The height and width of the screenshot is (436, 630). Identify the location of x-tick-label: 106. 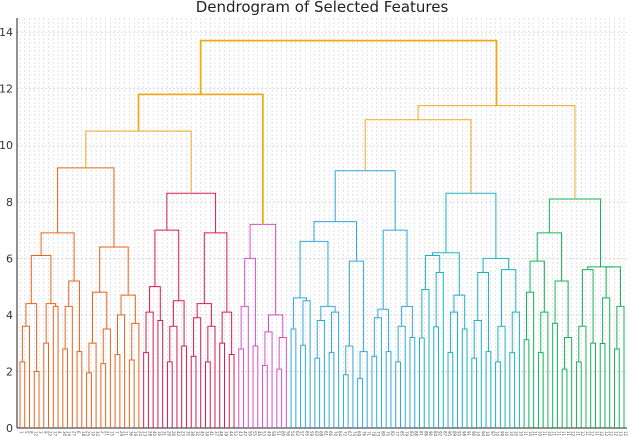
(520, 433).